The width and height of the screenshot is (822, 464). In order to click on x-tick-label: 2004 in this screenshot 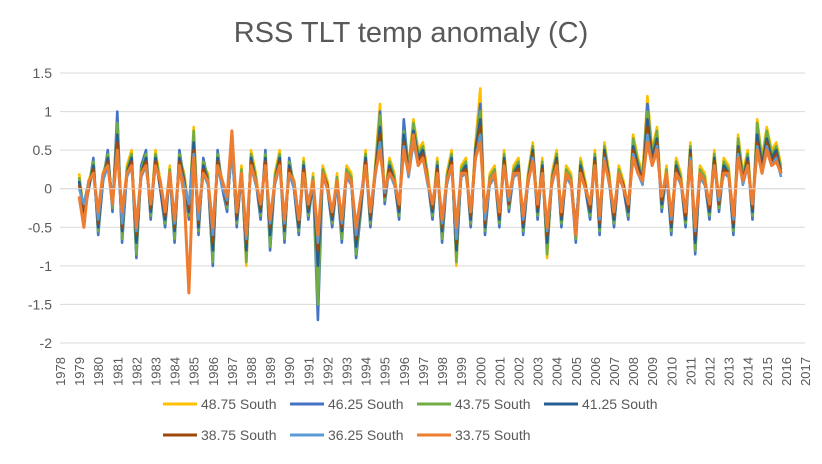, I will do `click(557, 371)`.